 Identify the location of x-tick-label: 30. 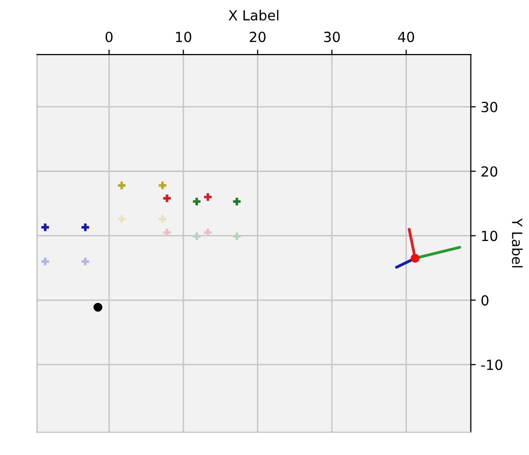
(332, 37).